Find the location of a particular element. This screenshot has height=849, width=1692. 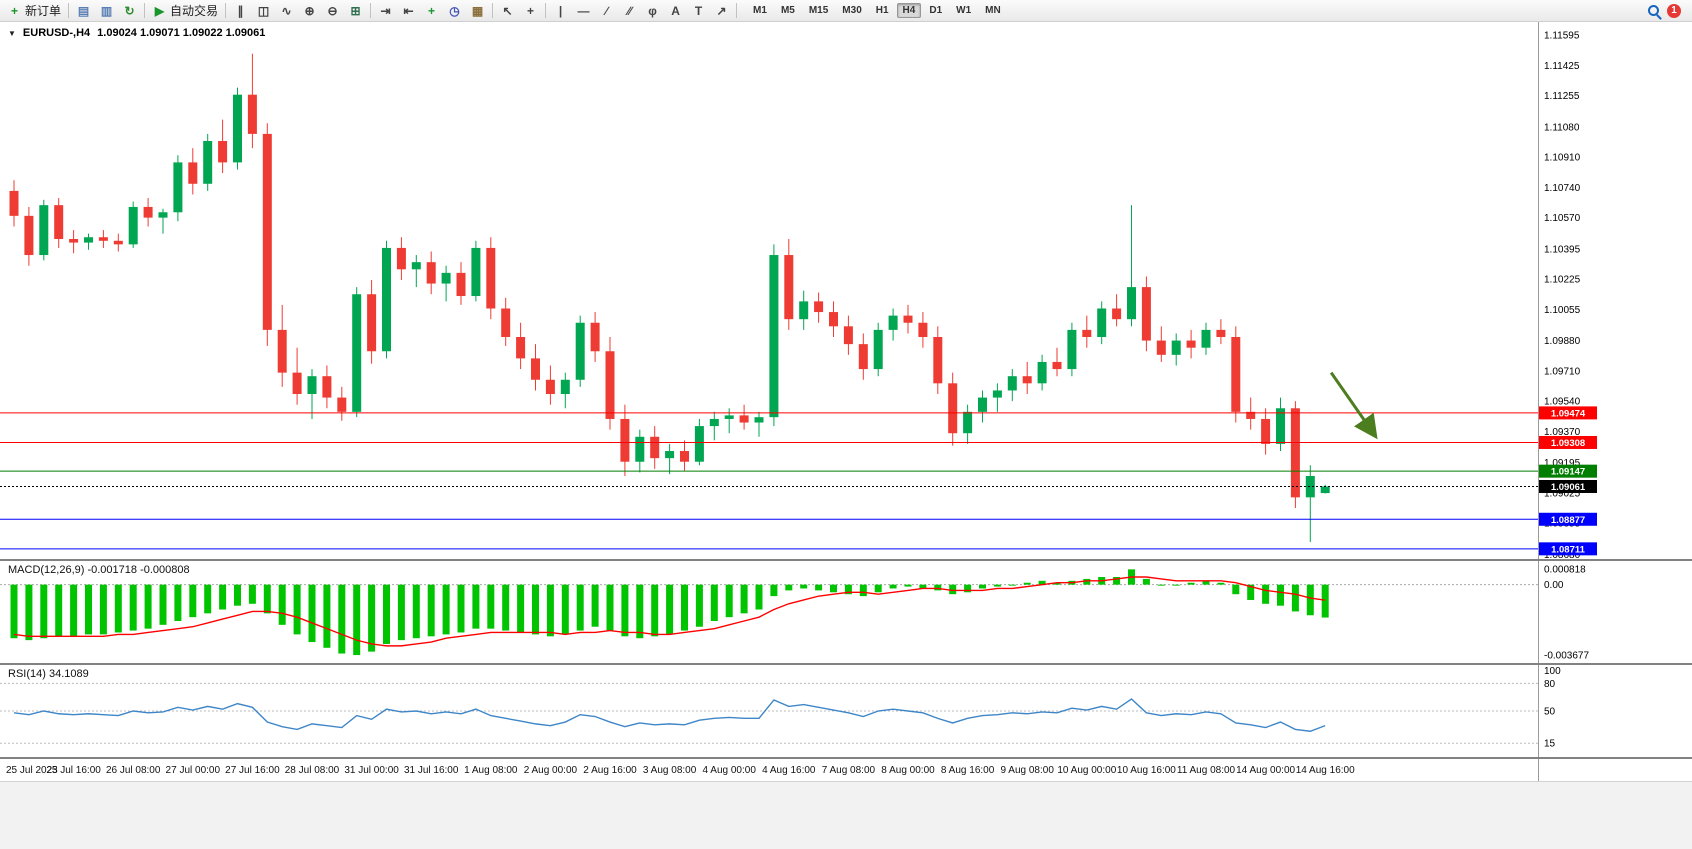

rsi-label: RSI(14) 34.1089 is located at coordinates (48, 674).